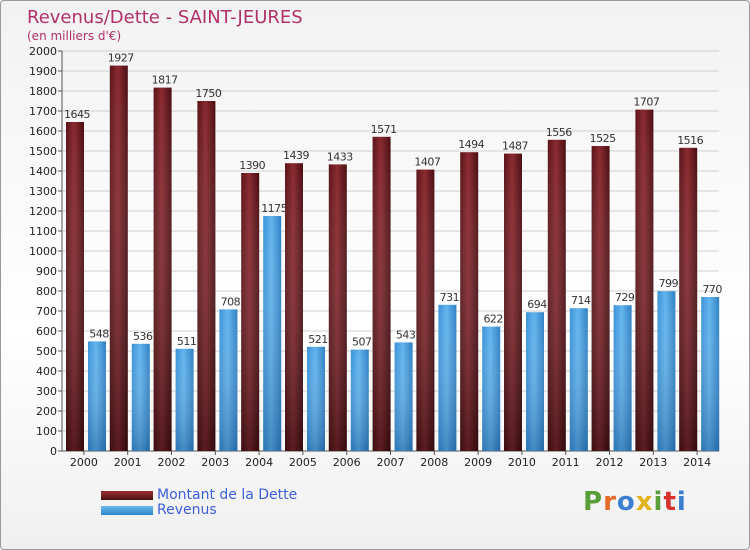  Describe the element at coordinates (43, 191) in the screenshot. I see `y-tick-label: 1300` at that location.